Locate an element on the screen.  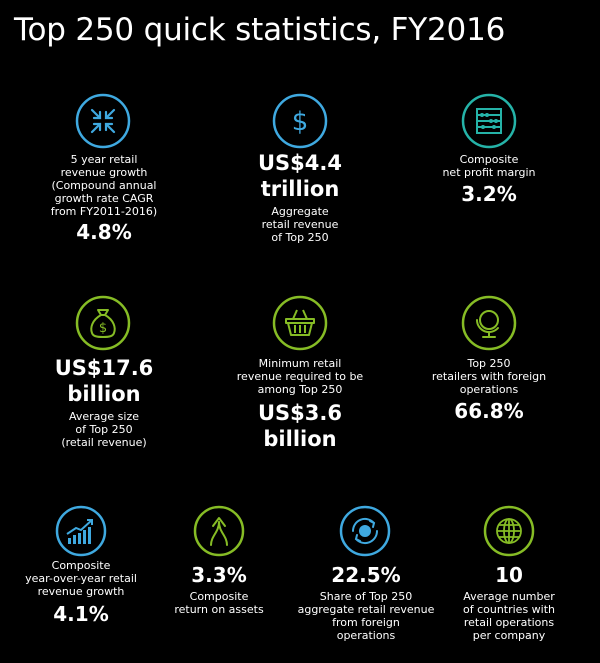
abacus-icon is located at coordinates (489, 121).